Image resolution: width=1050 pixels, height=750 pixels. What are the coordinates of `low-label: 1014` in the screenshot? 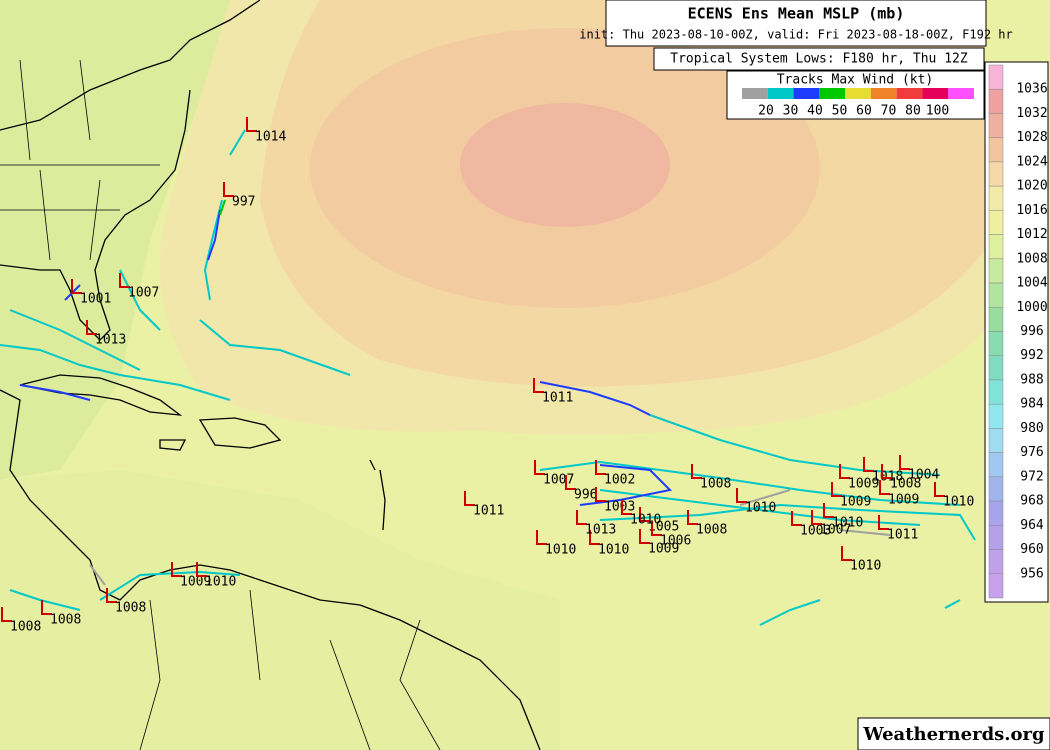 It's located at (270, 137).